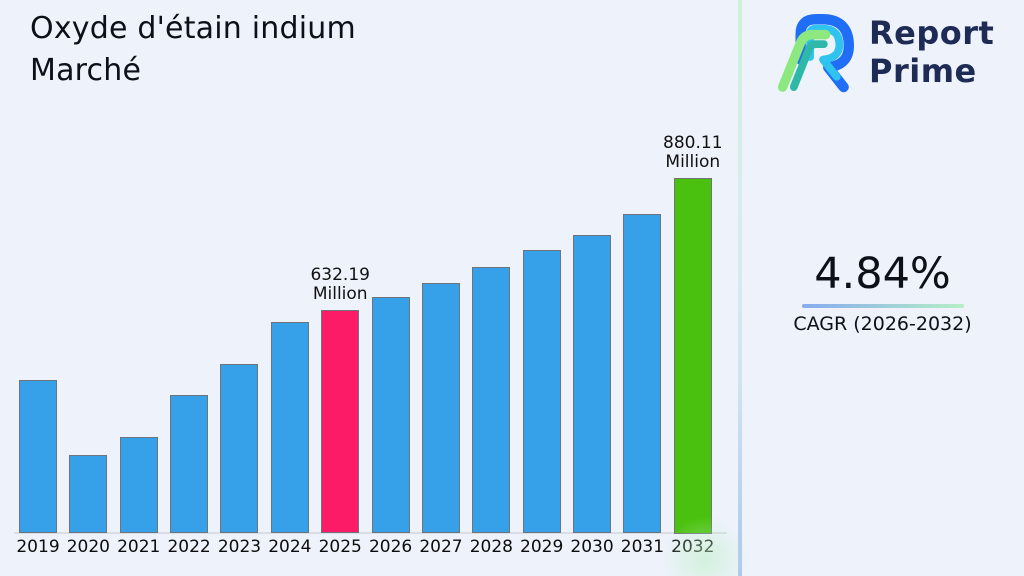  What do you see at coordinates (440, 408) in the screenshot?
I see `bar-2027` at bounding box center [440, 408].